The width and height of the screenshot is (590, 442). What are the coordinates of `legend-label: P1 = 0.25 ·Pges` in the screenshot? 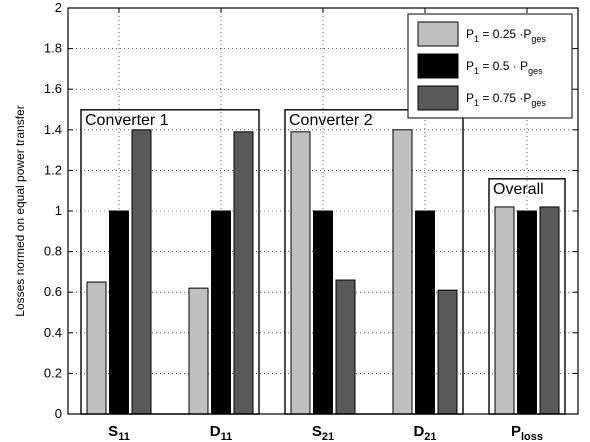 It's located at (506, 35).